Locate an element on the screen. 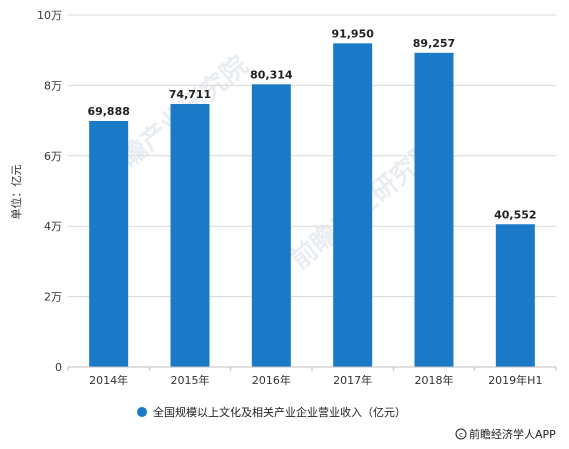 This screenshot has height=449, width=569. y-tick-label: 2万 is located at coordinates (53, 297).